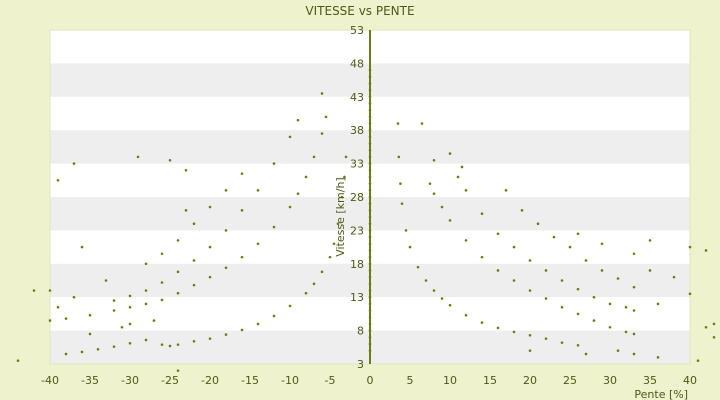 This screenshot has width=720, height=400. I want to click on x-tick-label: 15, so click(490, 380).